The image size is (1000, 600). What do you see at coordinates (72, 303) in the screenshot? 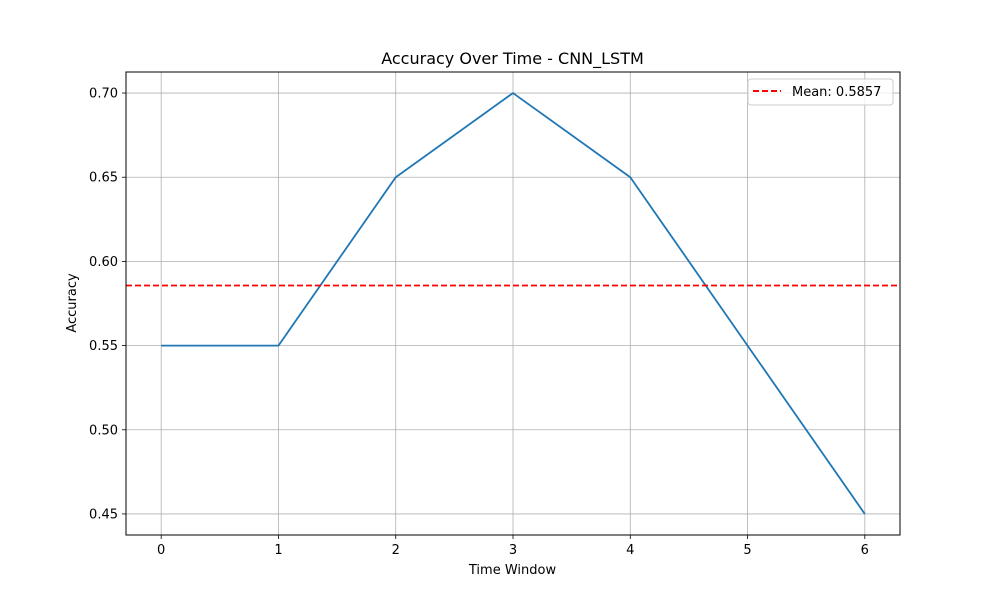
I see `y-axis-label: Accuracy` at bounding box center [72, 303].